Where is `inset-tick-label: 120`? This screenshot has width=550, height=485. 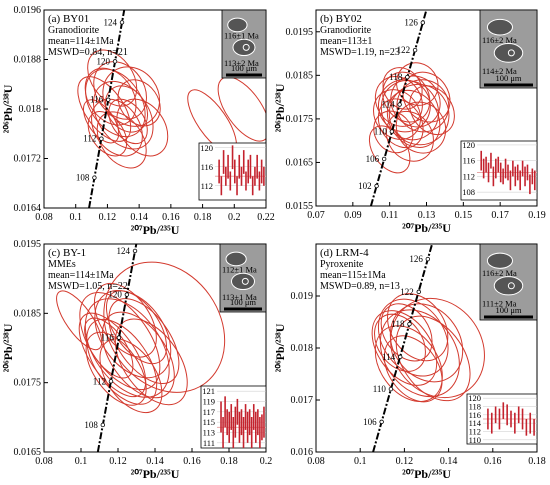
inset-tick-label: 120 is located at coordinates (468, 145).